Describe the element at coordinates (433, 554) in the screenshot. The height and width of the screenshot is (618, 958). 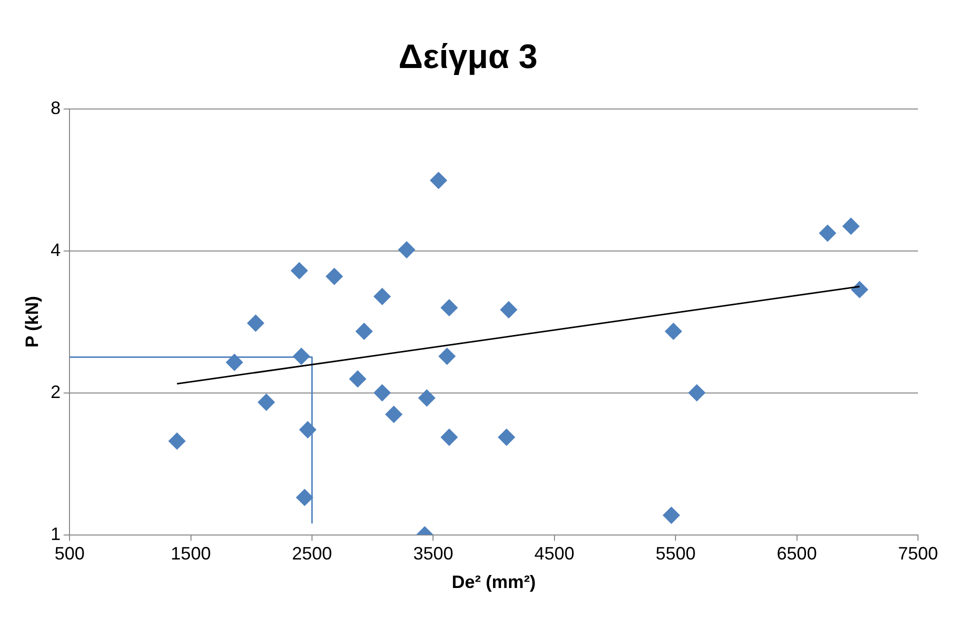
I see `x-tick-label: 3500` at that location.